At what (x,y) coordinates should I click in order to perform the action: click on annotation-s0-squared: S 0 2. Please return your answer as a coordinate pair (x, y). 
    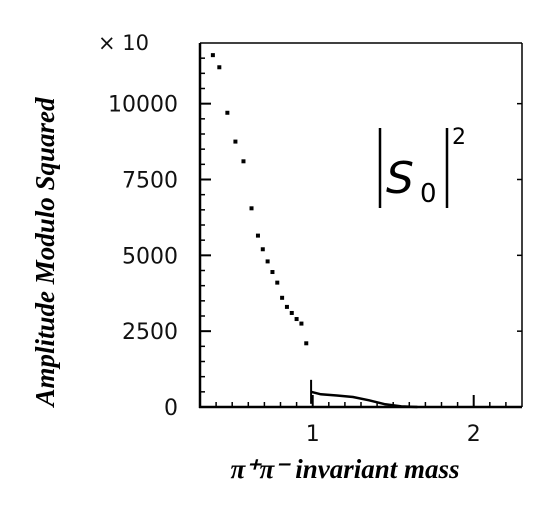
    Looking at the image, I should click on (422, 167).